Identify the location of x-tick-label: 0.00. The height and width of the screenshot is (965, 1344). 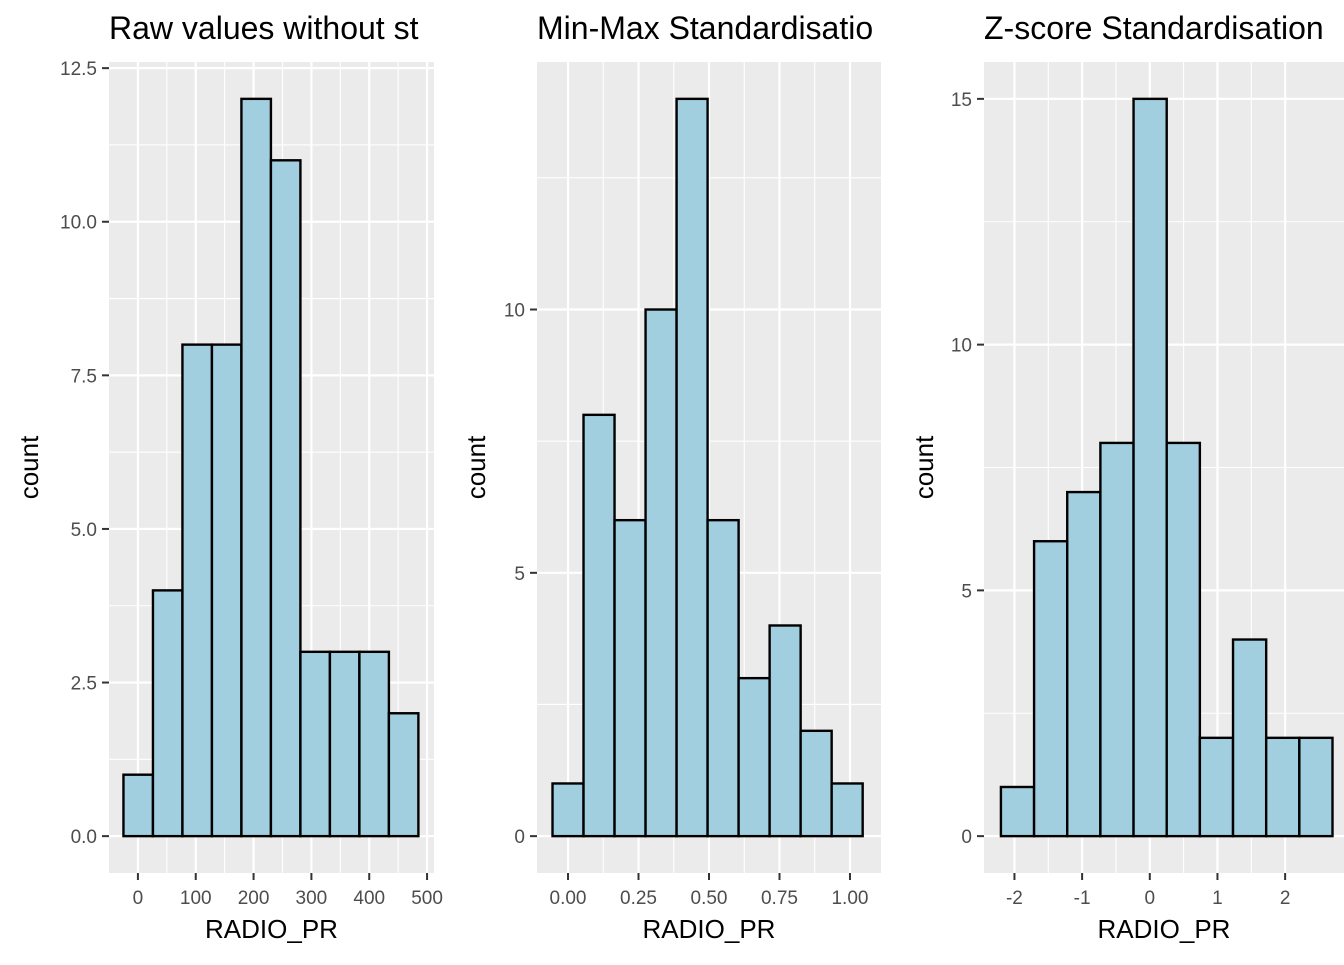
(568, 898).